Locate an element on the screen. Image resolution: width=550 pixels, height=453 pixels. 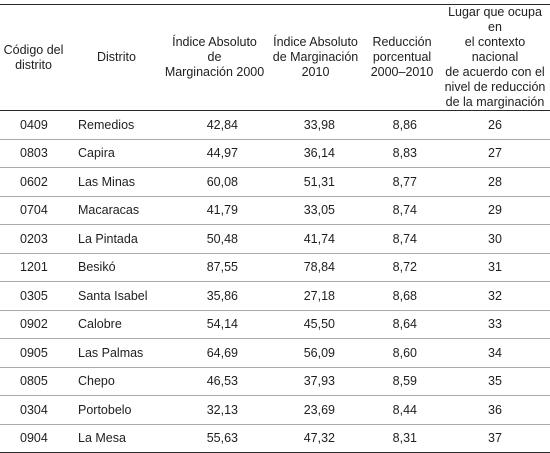
table-row: 1201 Besikó 87,55 78,84 8,72 31 is located at coordinates (275, 267).